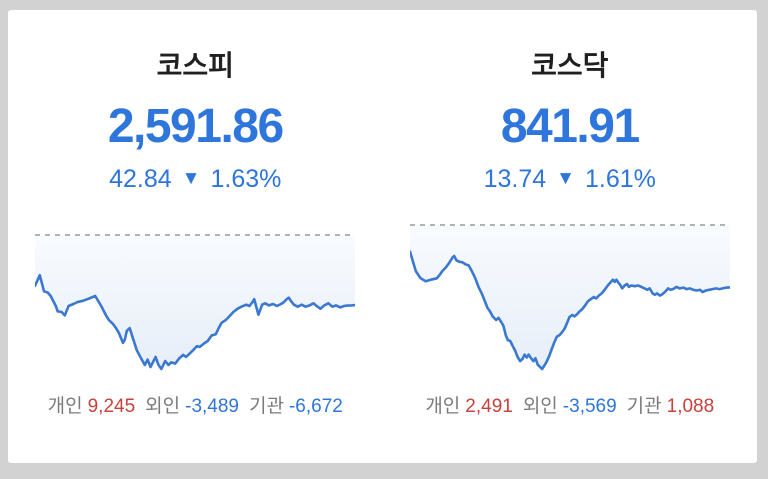  I want to click on investor-flows: 개인 9,245 외인 -3,489 기관 -6,672, so click(195, 407).